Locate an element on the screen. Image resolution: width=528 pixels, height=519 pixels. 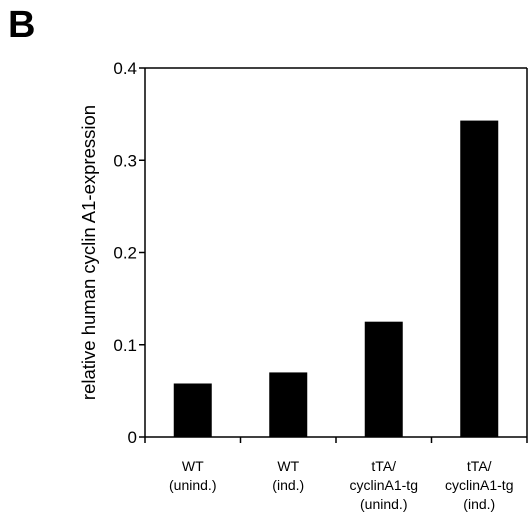
panel-label: B is located at coordinates (22, 25).